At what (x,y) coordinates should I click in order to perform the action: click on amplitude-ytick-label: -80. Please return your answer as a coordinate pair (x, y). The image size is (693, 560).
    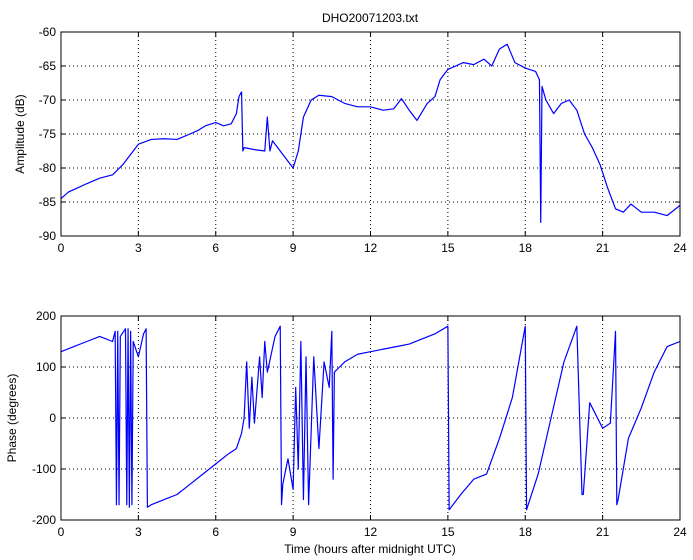
    Looking at the image, I should click on (48, 168).